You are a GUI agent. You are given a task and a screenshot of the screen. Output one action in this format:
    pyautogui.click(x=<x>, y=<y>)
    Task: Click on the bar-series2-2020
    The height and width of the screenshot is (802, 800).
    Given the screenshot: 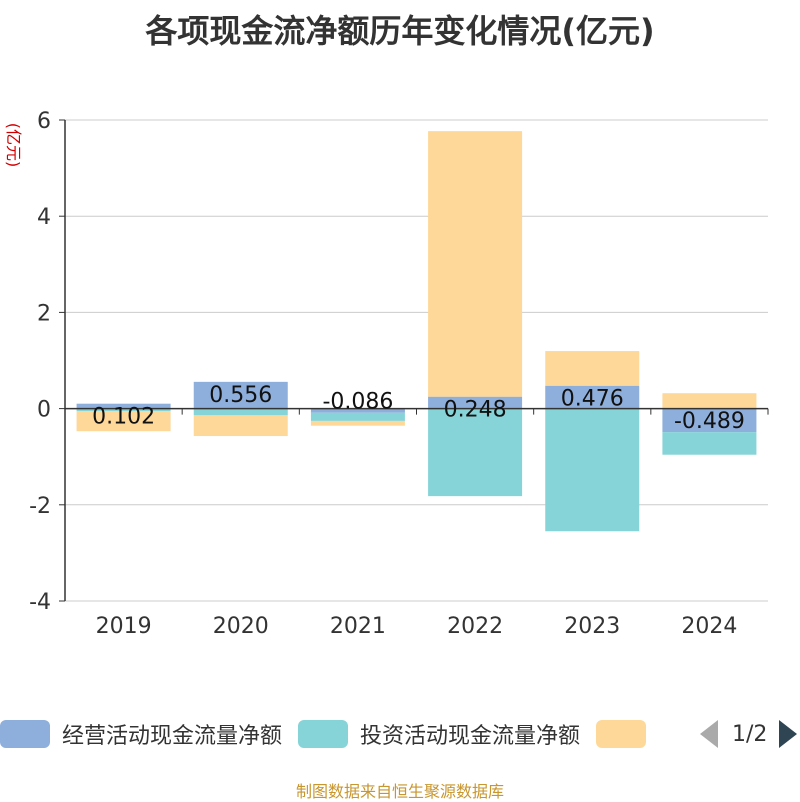 What is the action you would take?
    pyautogui.click(x=240, y=426)
    